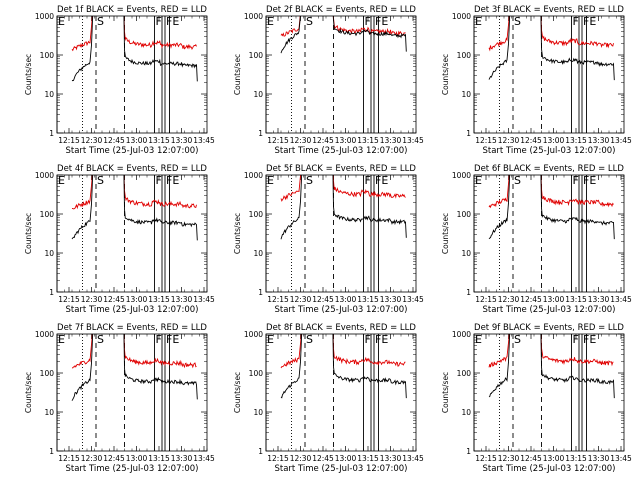 This screenshot has height=480, width=640. Describe the element at coordinates (132, 10) in the screenshot. I see `panel-title: Det 1f BLACK = Events, RED = LLD` at that location.